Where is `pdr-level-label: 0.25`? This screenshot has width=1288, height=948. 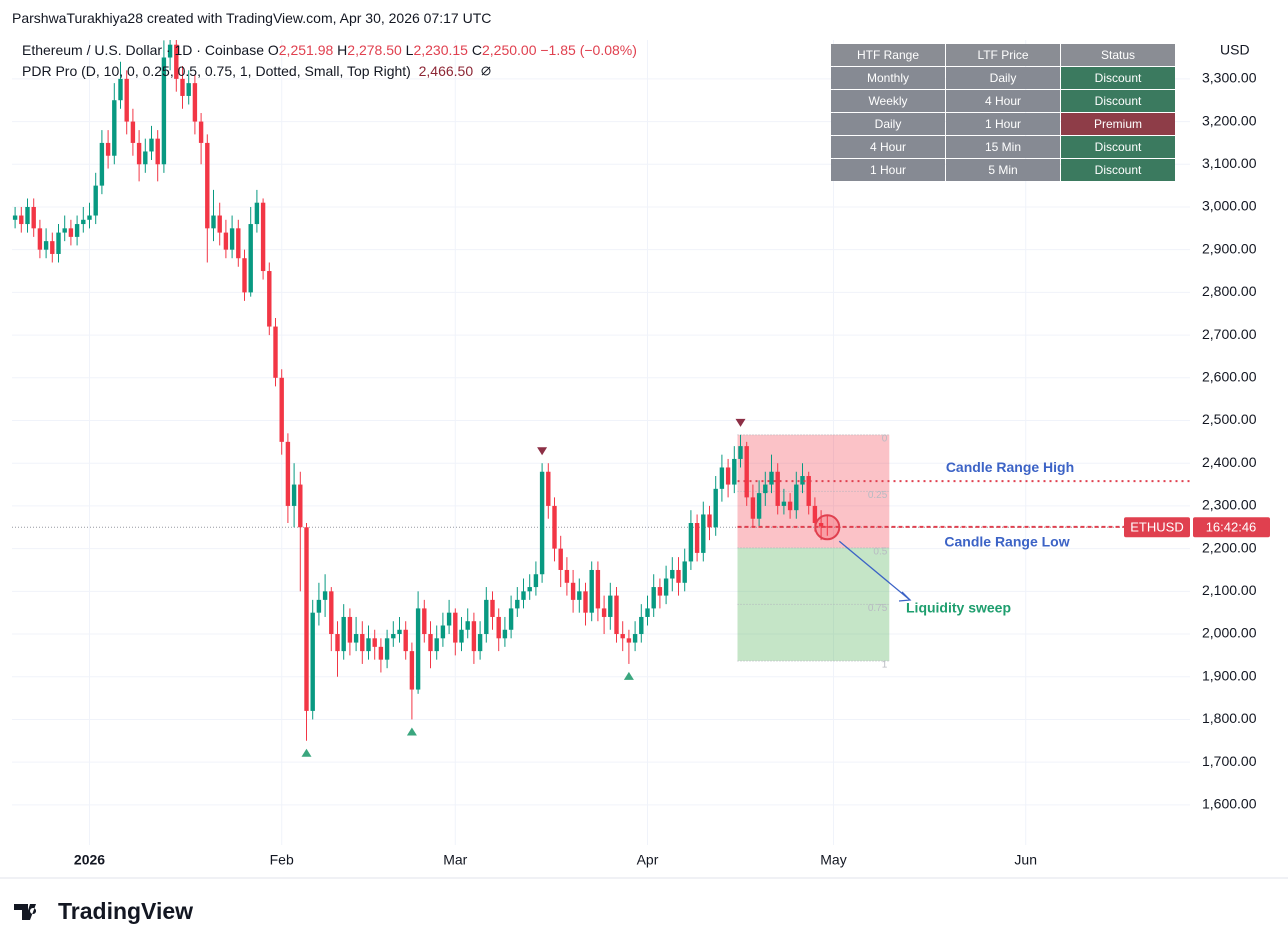
pdr-level-label: 0.25 is located at coordinates (878, 495).